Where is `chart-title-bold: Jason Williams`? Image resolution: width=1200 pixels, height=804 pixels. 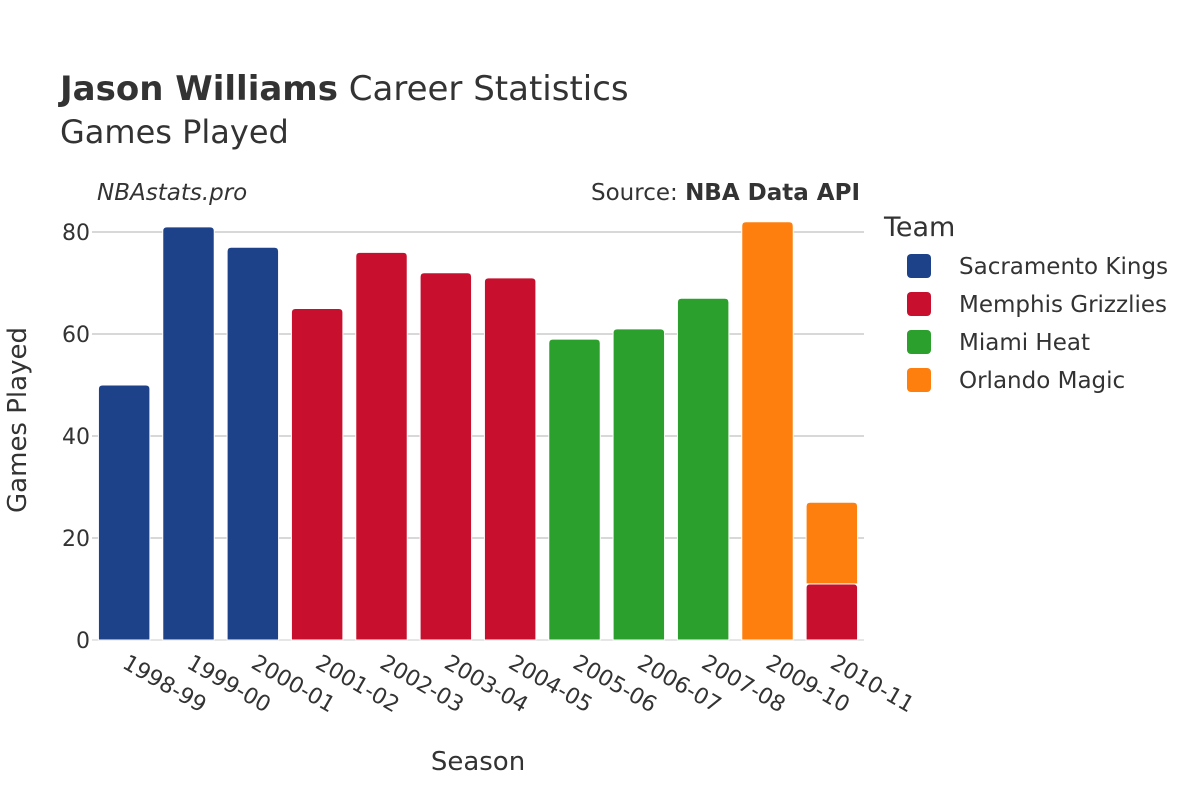
chart-title-bold: Jason Williams is located at coordinates (198, 89).